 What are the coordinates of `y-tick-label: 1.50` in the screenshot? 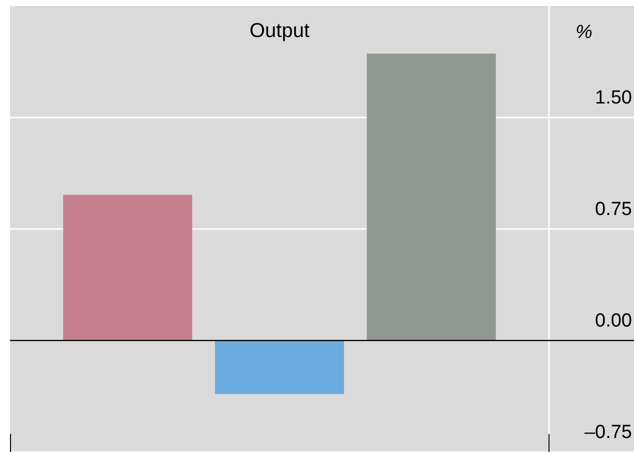 It's located at (613, 98).